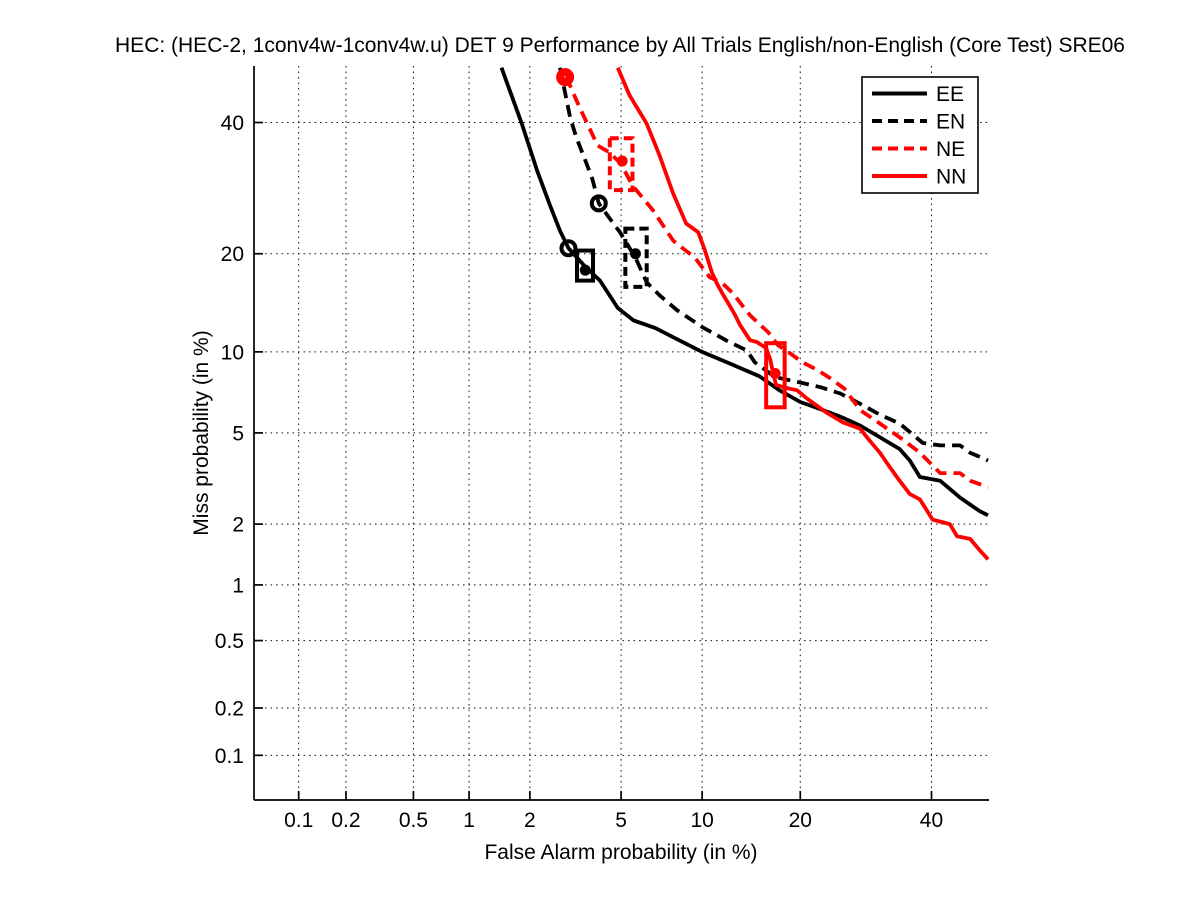 The image size is (1201, 900). Describe the element at coordinates (232, 254) in the screenshot. I see `y-tick-label: 20` at that location.